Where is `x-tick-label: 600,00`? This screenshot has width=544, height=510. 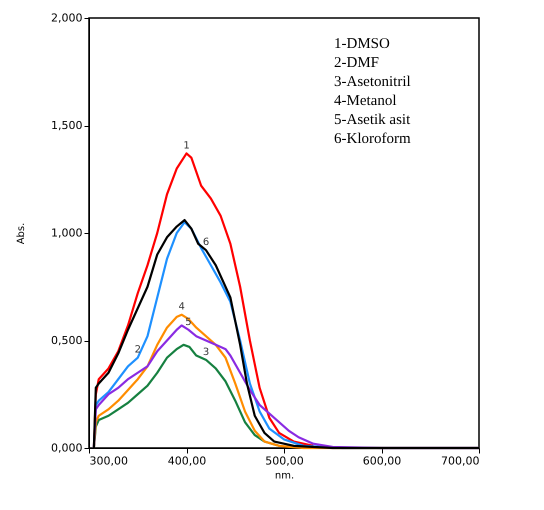 x-tick-label: 600,00 is located at coordinates (382, 461).